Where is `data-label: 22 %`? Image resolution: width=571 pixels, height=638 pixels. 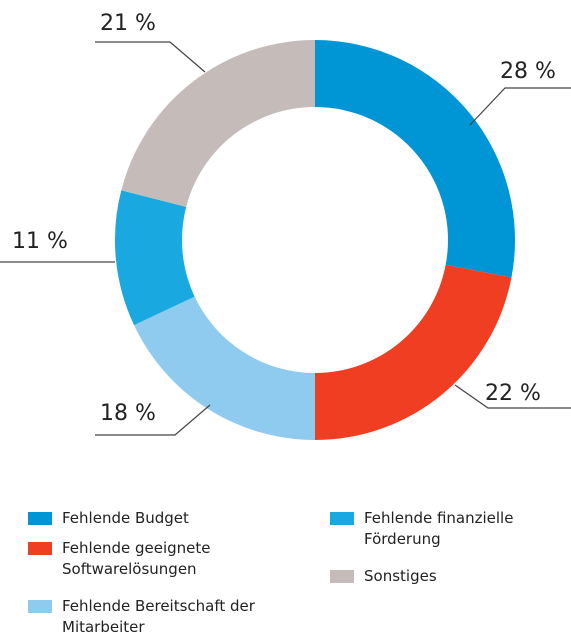 data-label: 22 % is located at coordinates (513, 393).